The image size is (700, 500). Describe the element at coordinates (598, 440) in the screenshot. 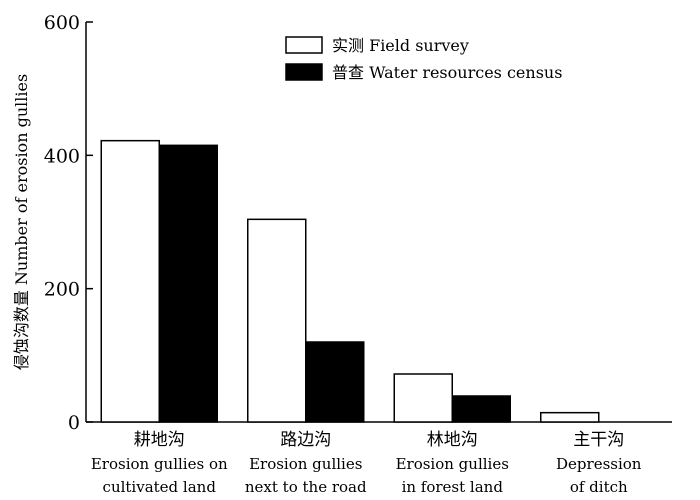

I see `x-category-label-zh: 主干沟` at that location.